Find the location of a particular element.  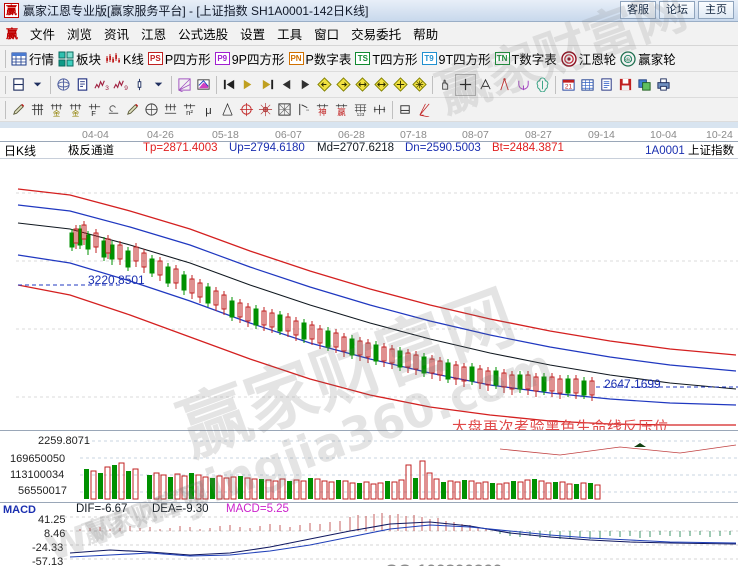

last-page-button is located at coordinates (267, 85).